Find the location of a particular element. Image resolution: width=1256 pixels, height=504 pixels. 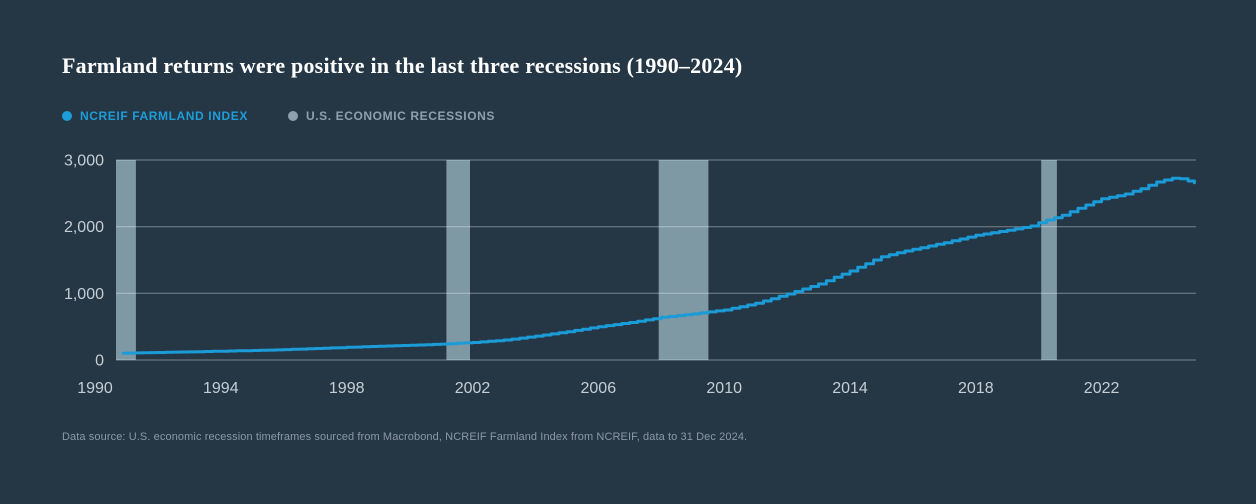

x-axis-tick-label: 2006 is located at coordinates (599, 388).